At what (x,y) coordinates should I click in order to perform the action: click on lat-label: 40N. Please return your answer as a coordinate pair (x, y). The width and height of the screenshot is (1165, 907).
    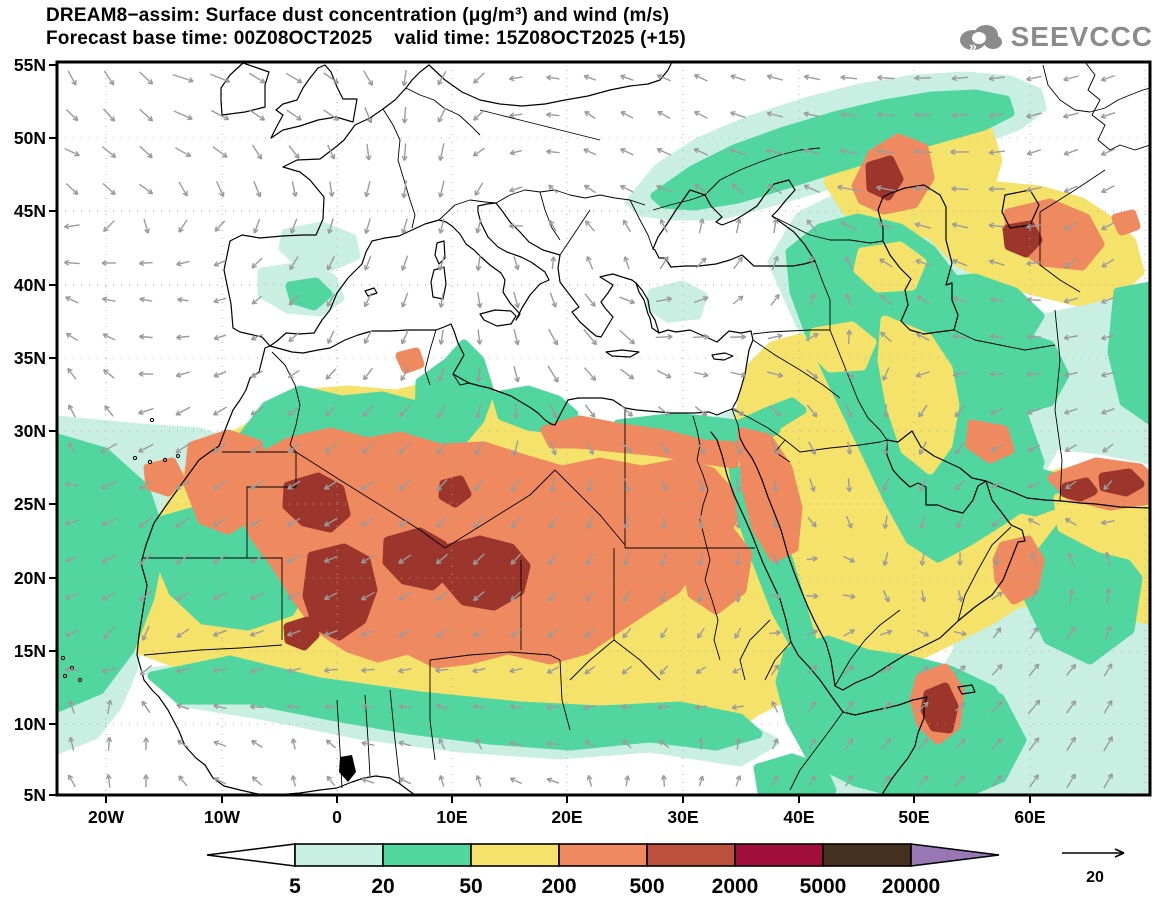
    Looking at the image, I should click on (30, 285).